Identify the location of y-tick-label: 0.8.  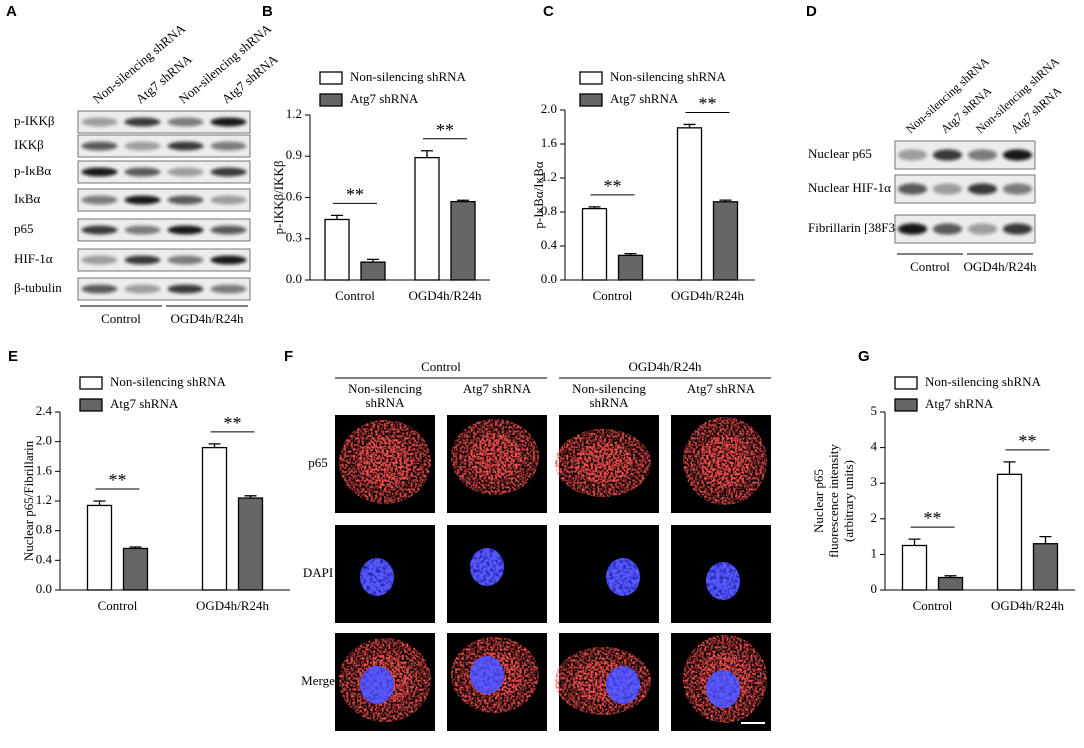
(44, 529).